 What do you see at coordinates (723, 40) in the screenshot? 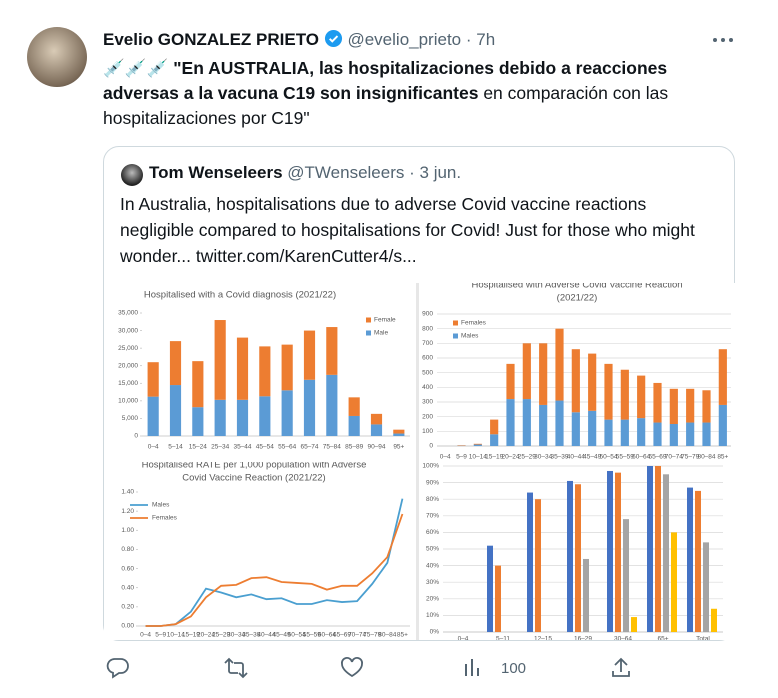
I see `more-menu` at bounding box center [723, 40].